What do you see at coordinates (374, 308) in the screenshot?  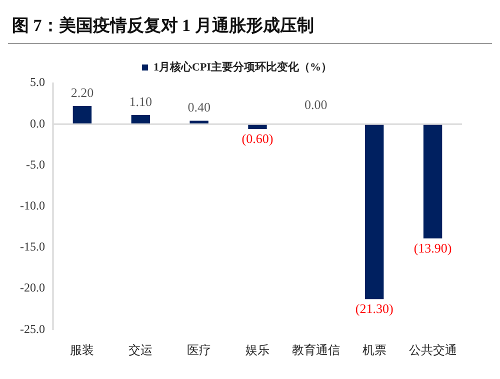 I see `data-label: (21.30)` at bounding box center [374, 308].